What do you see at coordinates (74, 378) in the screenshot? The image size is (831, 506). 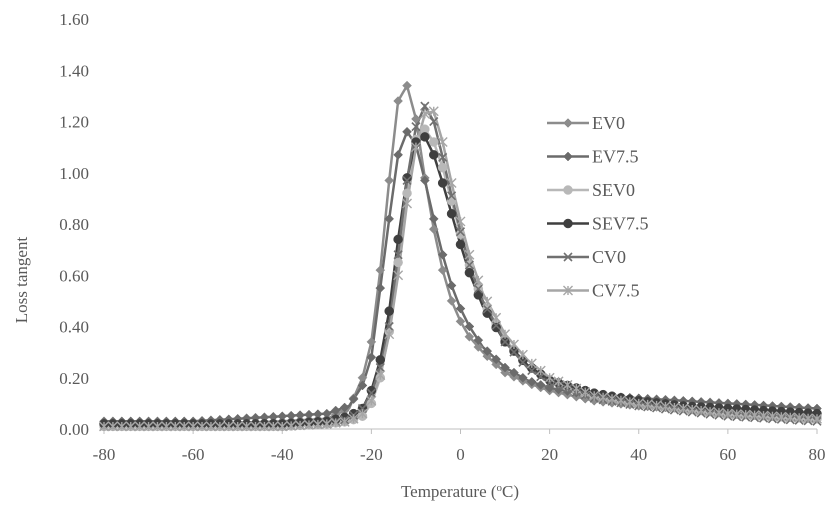 I see `y-tick-label: 0.20` at bounding box center [74, 378].